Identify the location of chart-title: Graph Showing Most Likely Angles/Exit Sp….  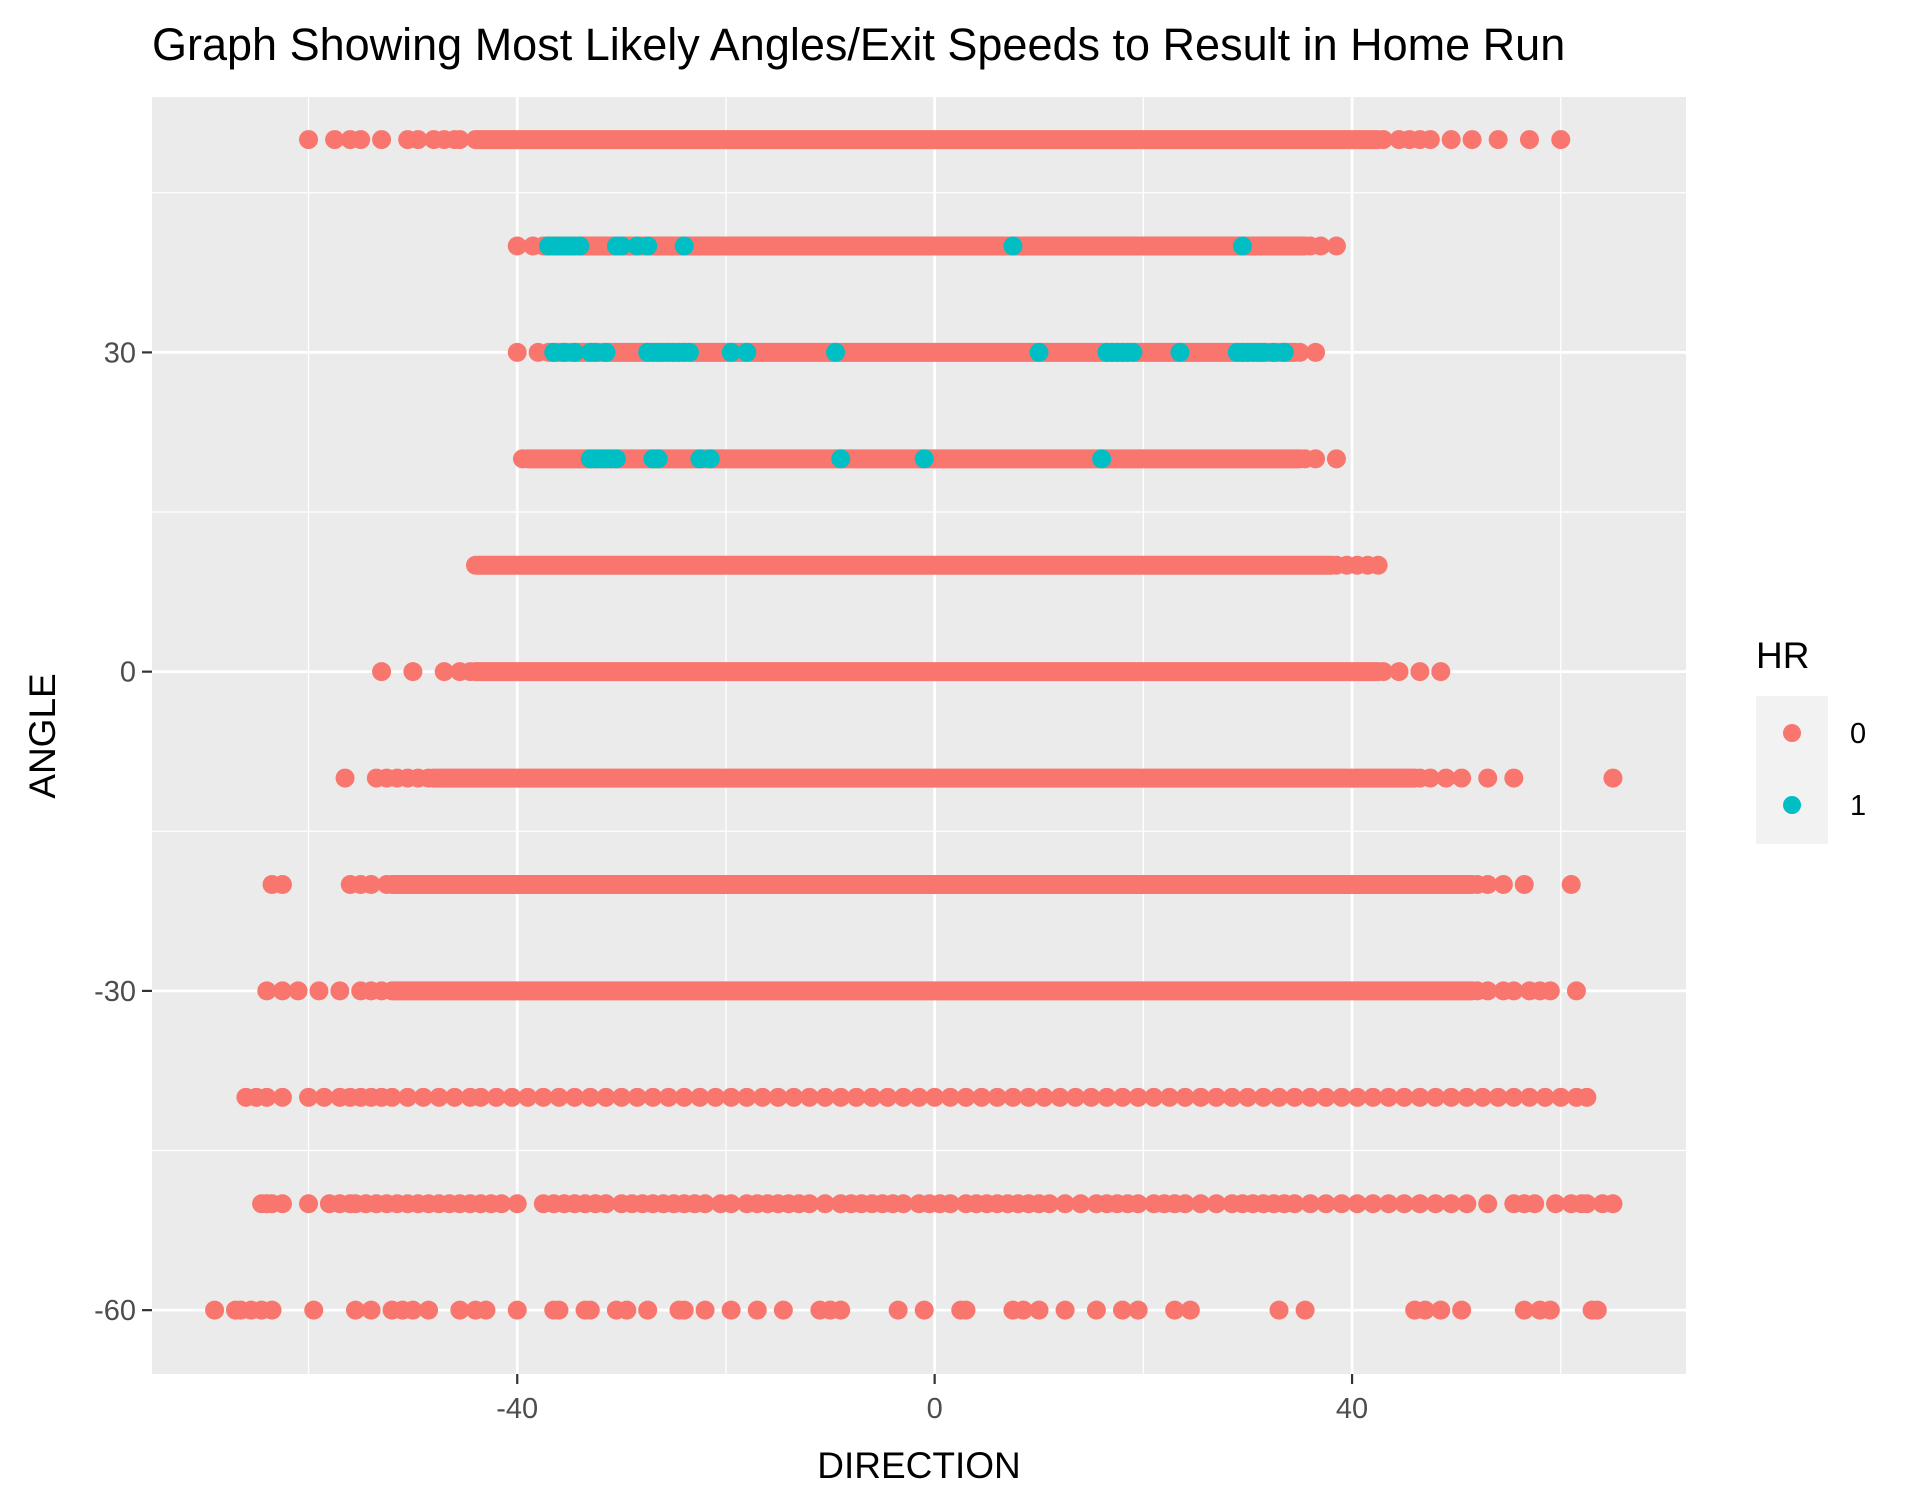
(858, 44).